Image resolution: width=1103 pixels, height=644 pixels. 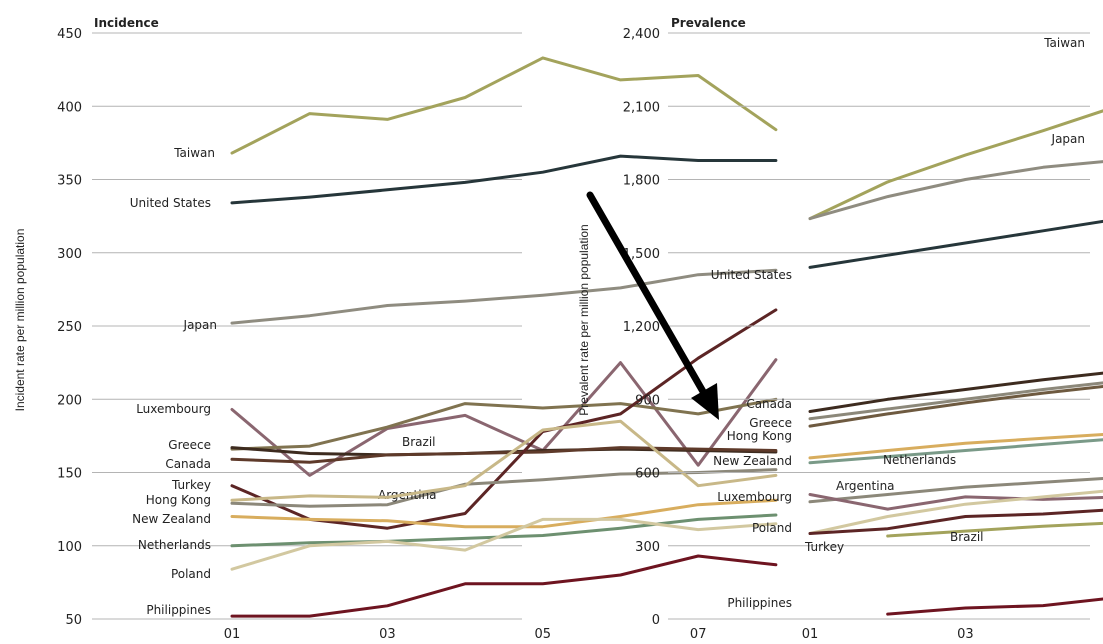 What do you see at coordinates (1064, 43) in the screenshot?
I see `prevalence-series-taiwan-label: Taiwan` at bounding box center [1064, 43].